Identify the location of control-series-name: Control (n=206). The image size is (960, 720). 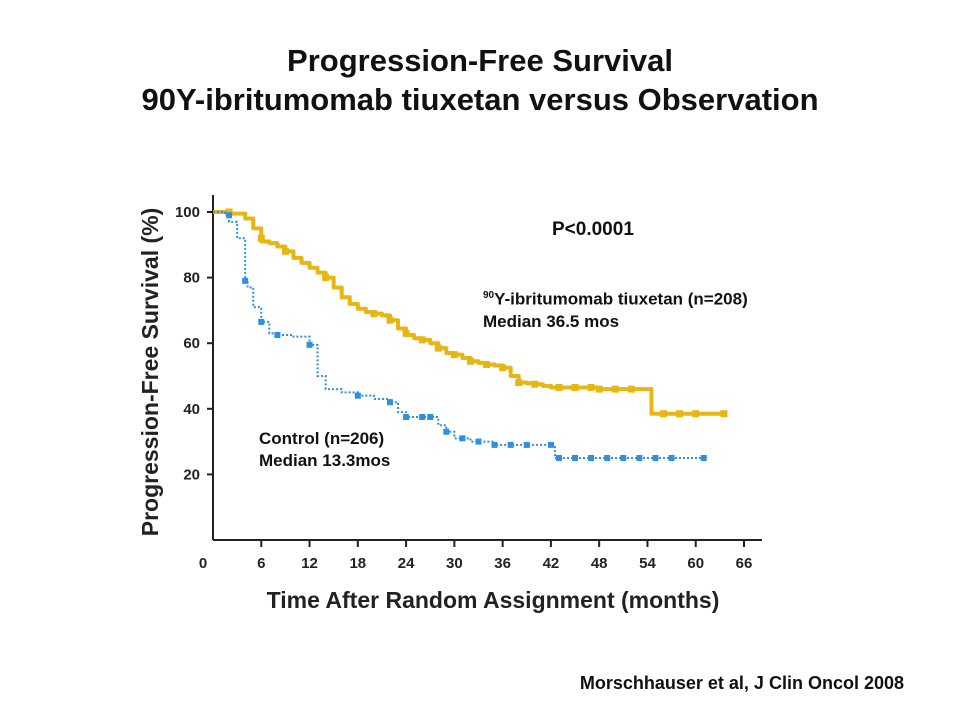
(322, 438).